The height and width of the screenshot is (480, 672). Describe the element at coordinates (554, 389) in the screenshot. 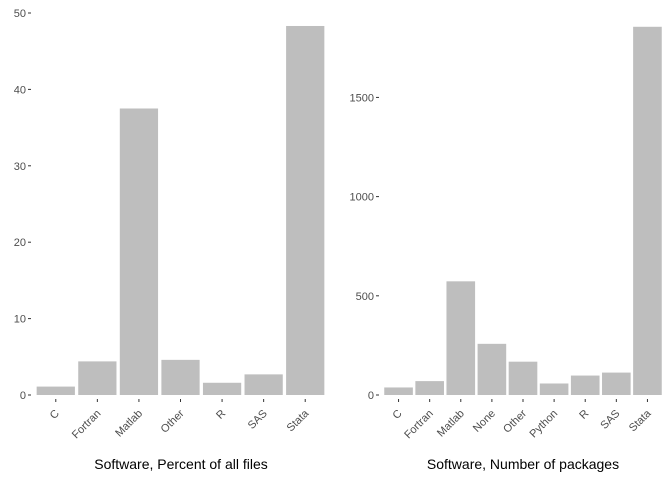

I see `bar-python` at that location.